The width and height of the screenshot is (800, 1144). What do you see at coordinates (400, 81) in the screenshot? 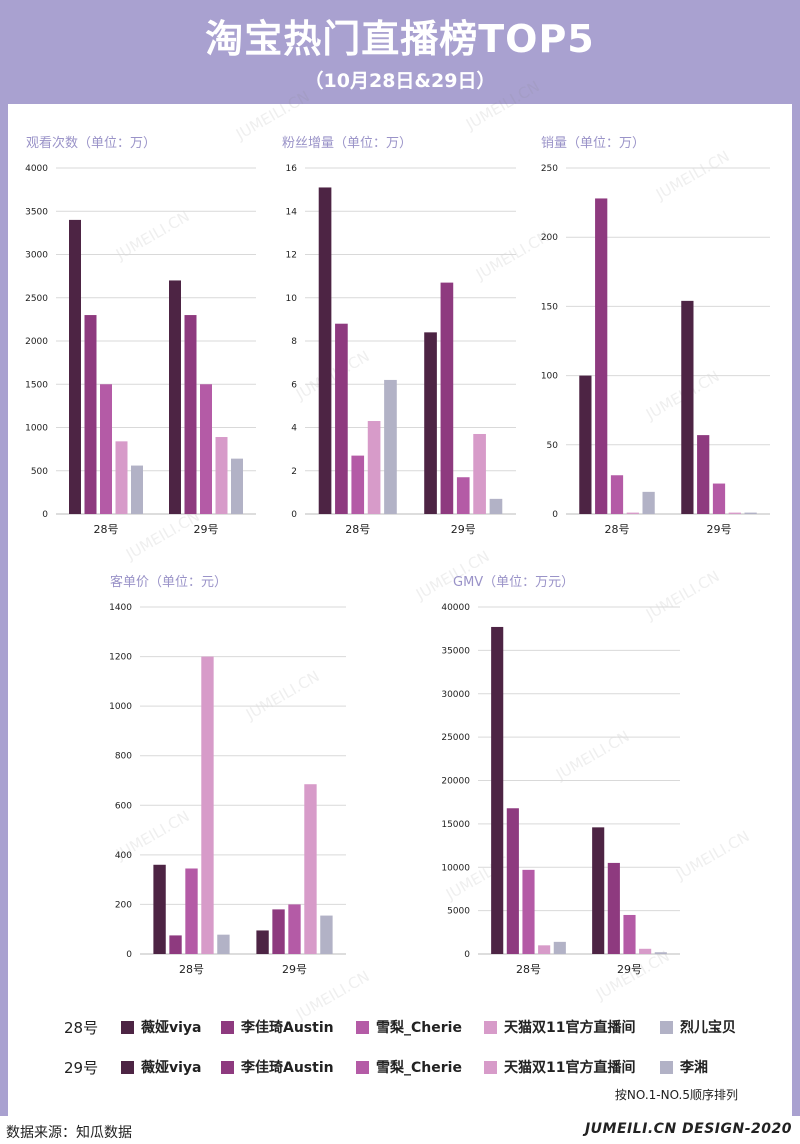
I see `page-subtitle: （10月28日&29日）` at bounding box center [400, 81].